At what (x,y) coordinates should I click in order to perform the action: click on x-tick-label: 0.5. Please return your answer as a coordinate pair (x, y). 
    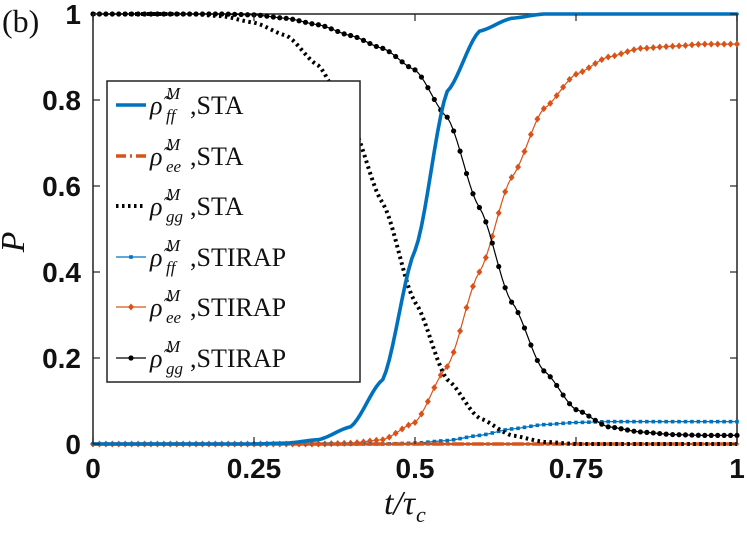
    Looking at the image, I should click on (415, 468).